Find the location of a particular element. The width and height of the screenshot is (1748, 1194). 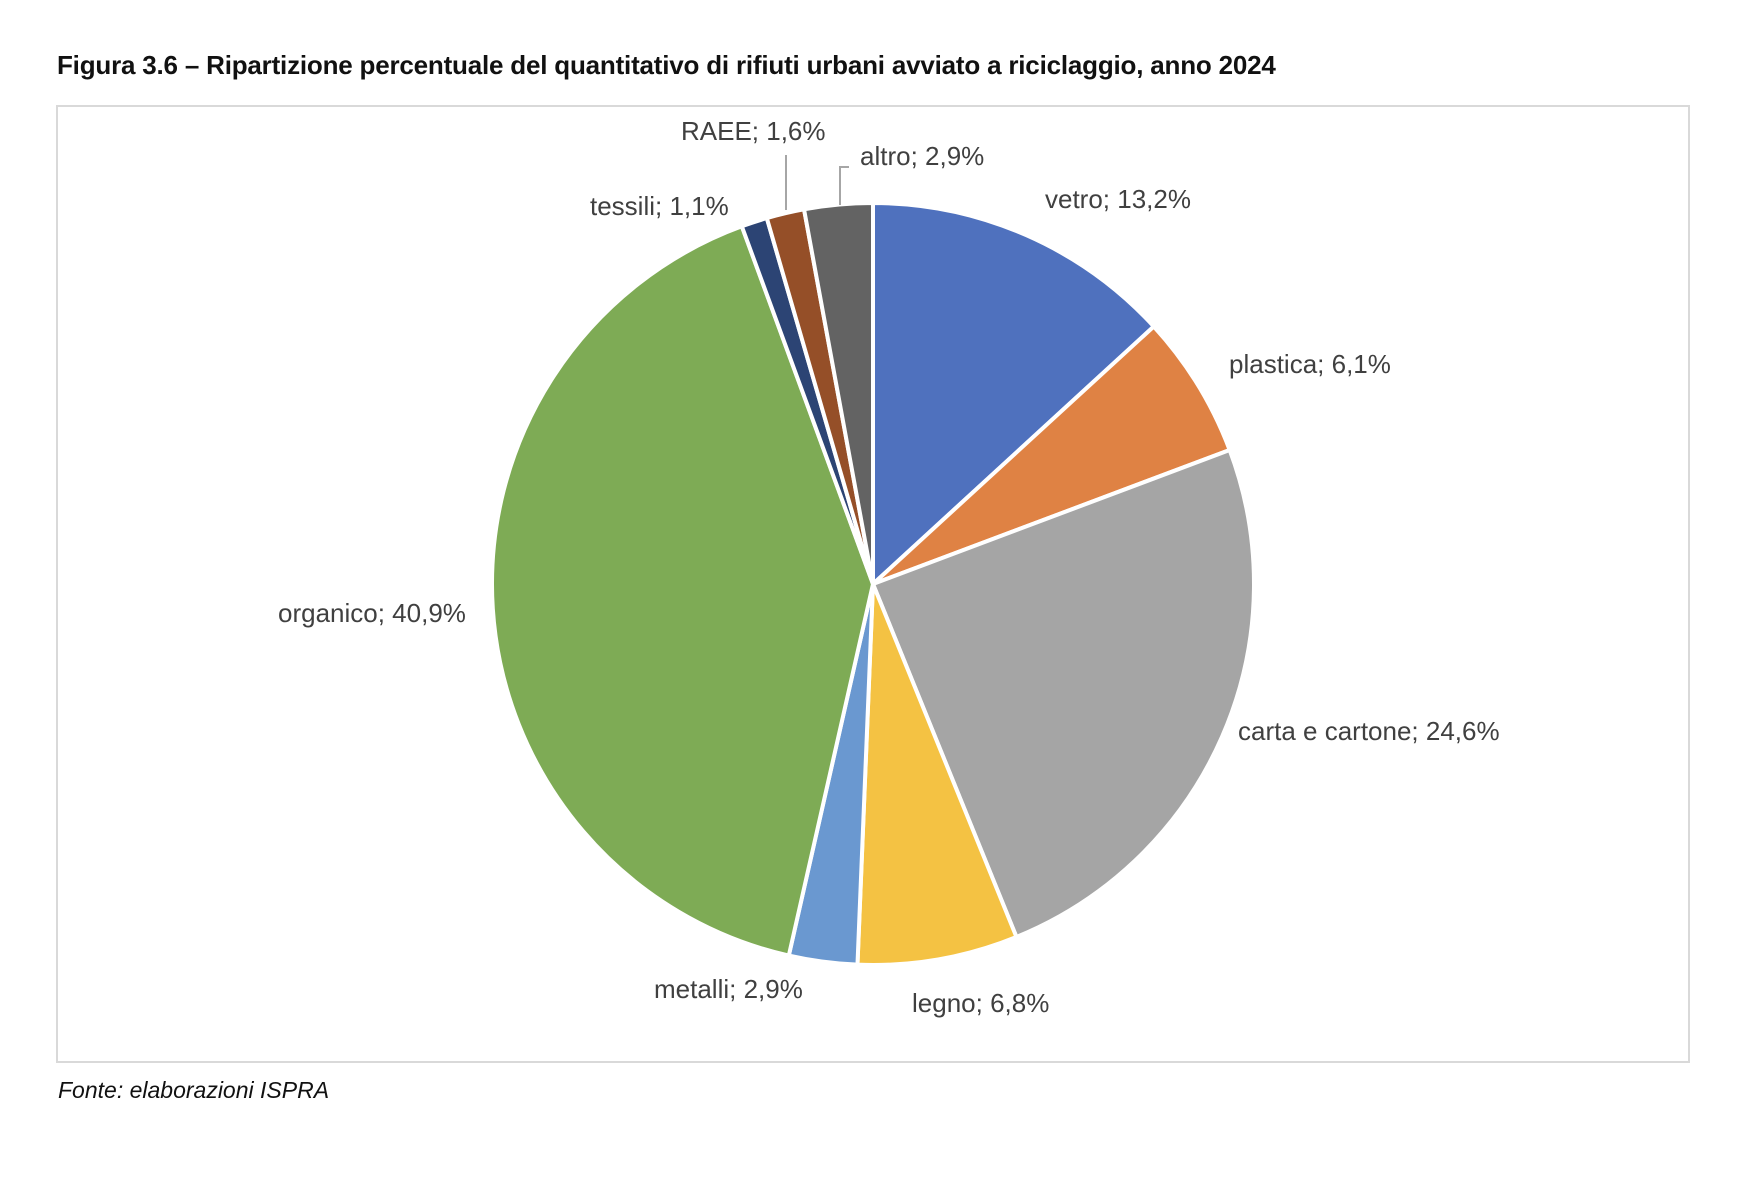

data-label-tessili: tessili; 1,1% is located at coordinates (659, 206).